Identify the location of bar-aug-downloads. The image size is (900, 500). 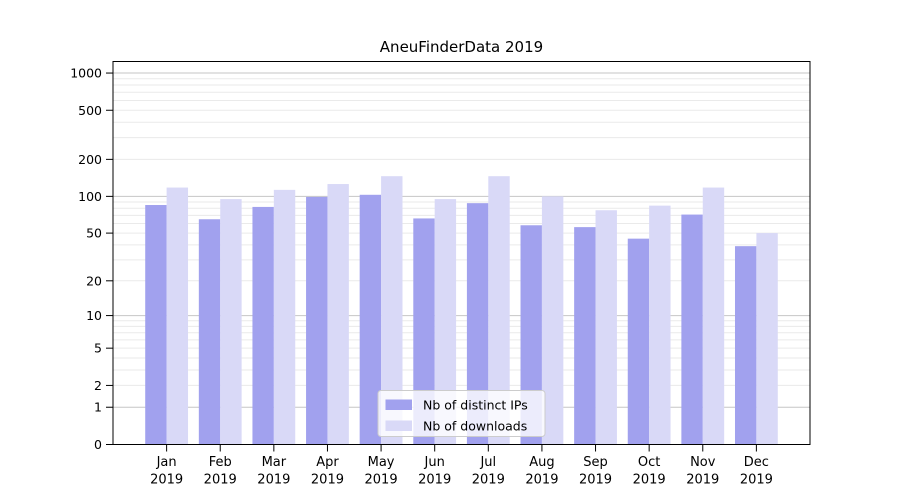
(552, 320).